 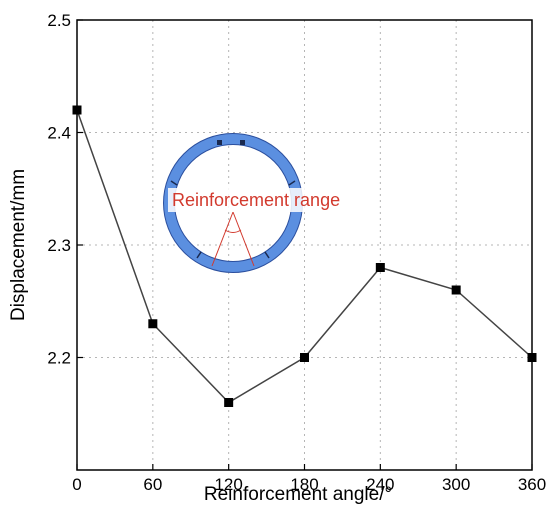 What do you see at coordinates (222, 239) in the screenshot?
I see `range-line-left` at bounding box center [222, 239].